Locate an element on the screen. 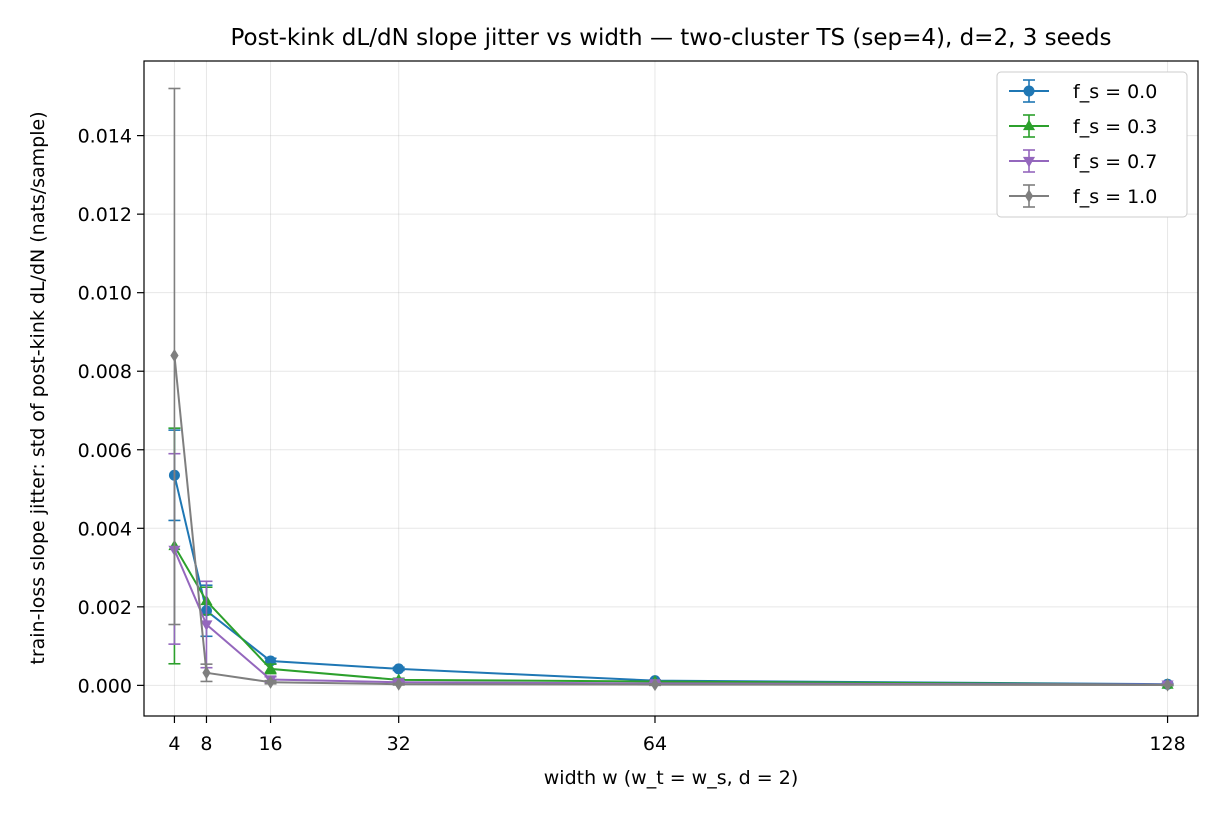 Image resolution: width=1224 pixels, height=816 pixels. series-line is located at coordinates (670, 615).